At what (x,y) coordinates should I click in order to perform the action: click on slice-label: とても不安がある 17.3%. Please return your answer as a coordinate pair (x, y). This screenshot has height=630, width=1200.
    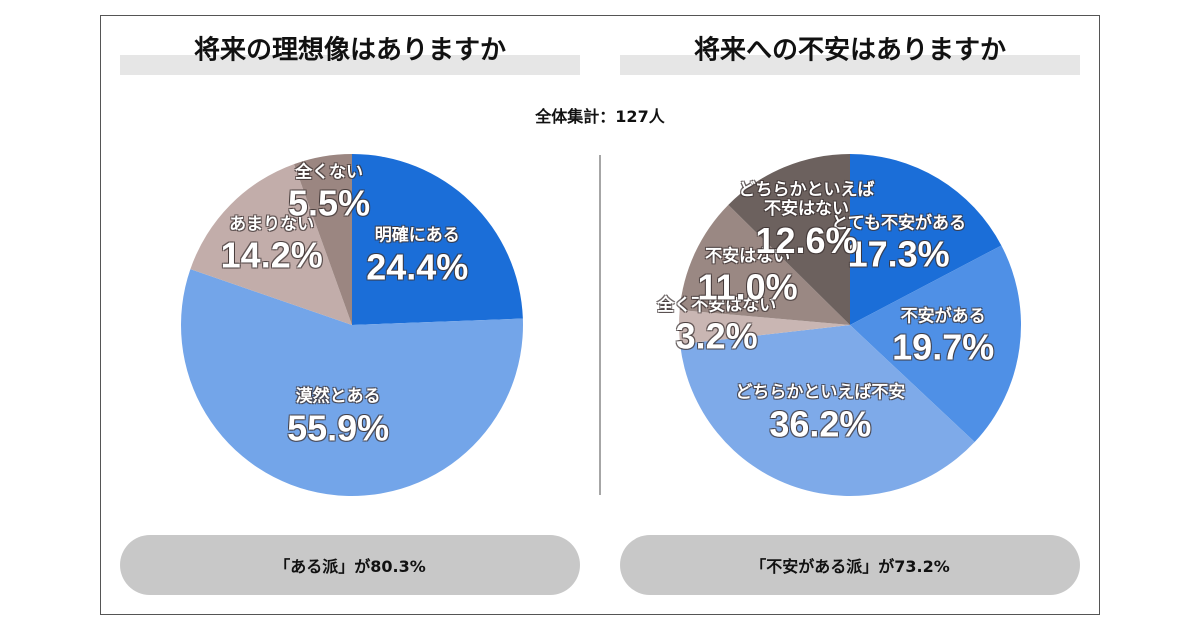
    Looking at the image, I should click on (898, 244).